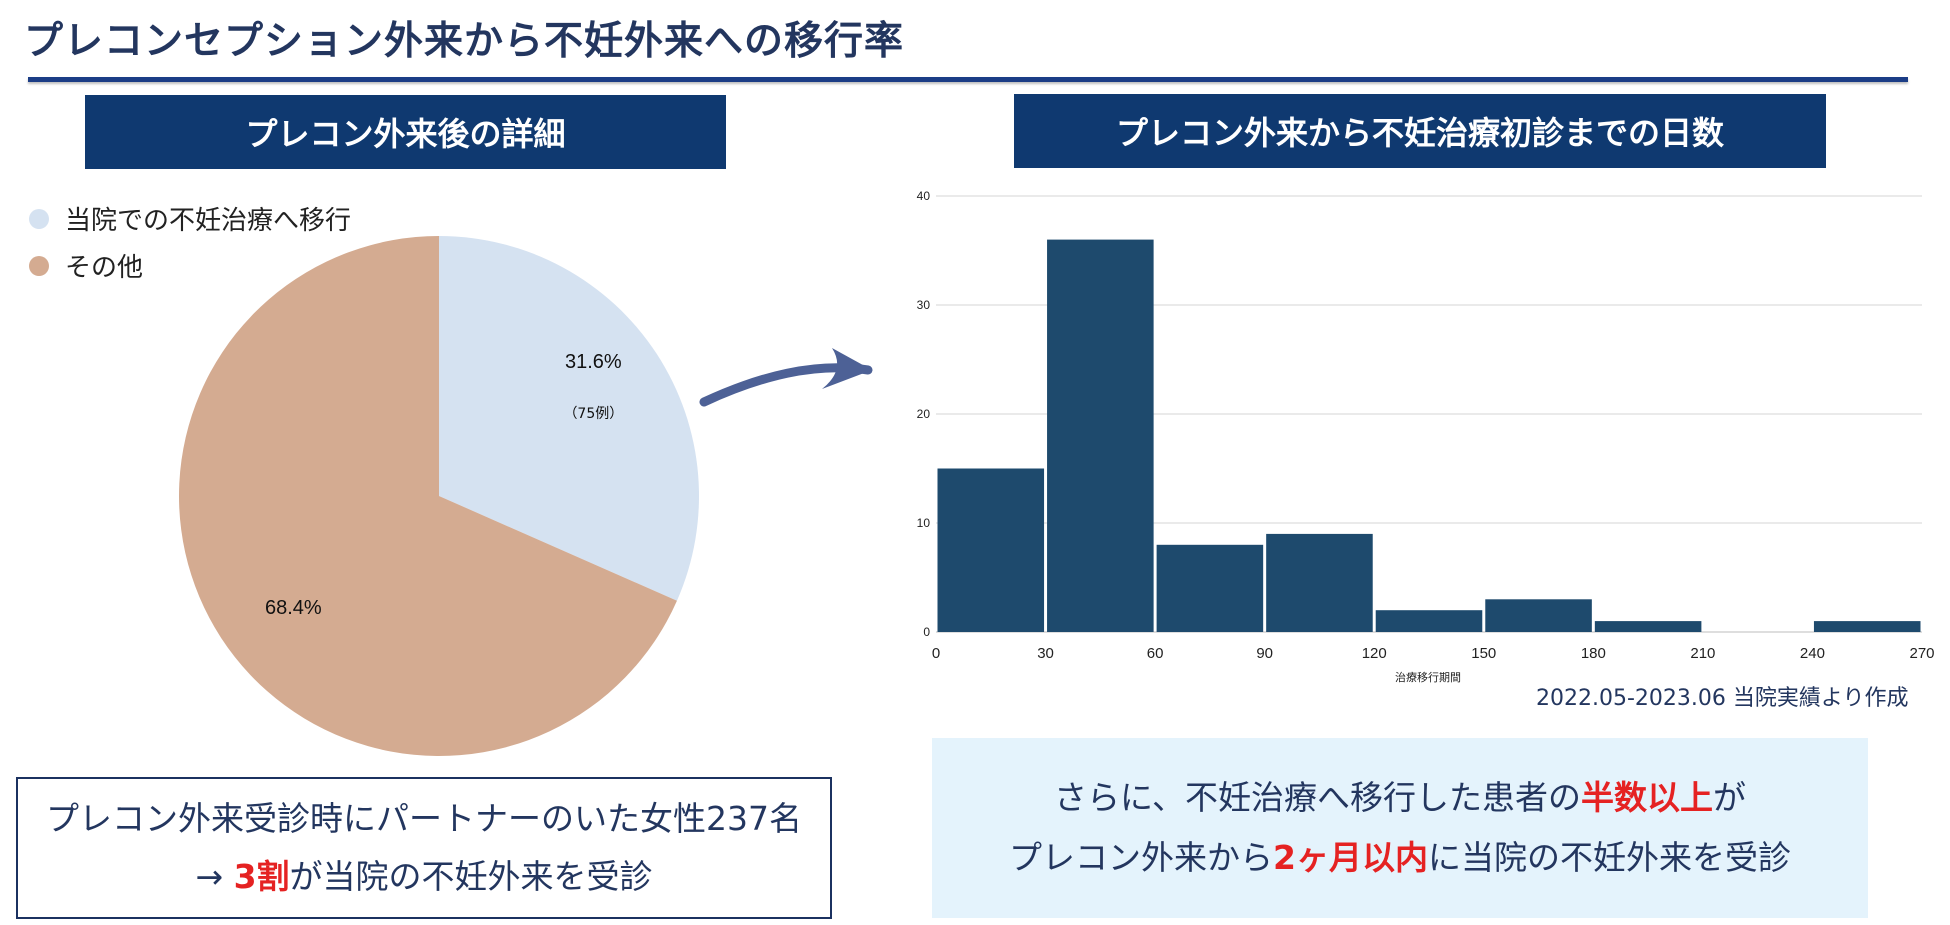 The height and width of the screenshot is (925, 1950). Describe the element at coordinates (968, 79) in the screenshot. I see `title-divider` at that location.